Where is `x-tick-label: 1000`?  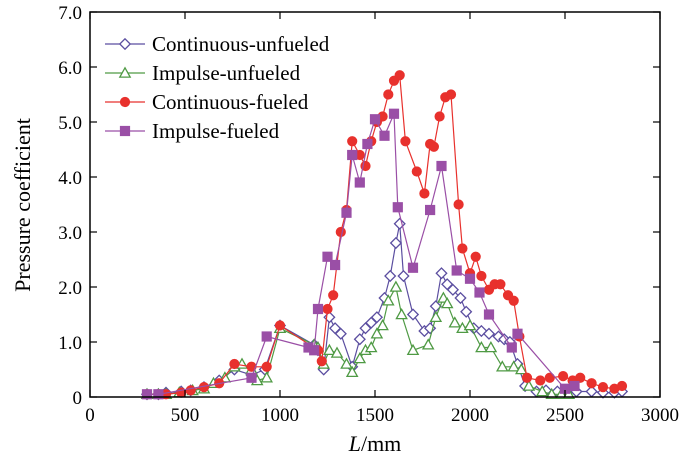
x-tick-label: 1000 is located at coordinates (280, 415).